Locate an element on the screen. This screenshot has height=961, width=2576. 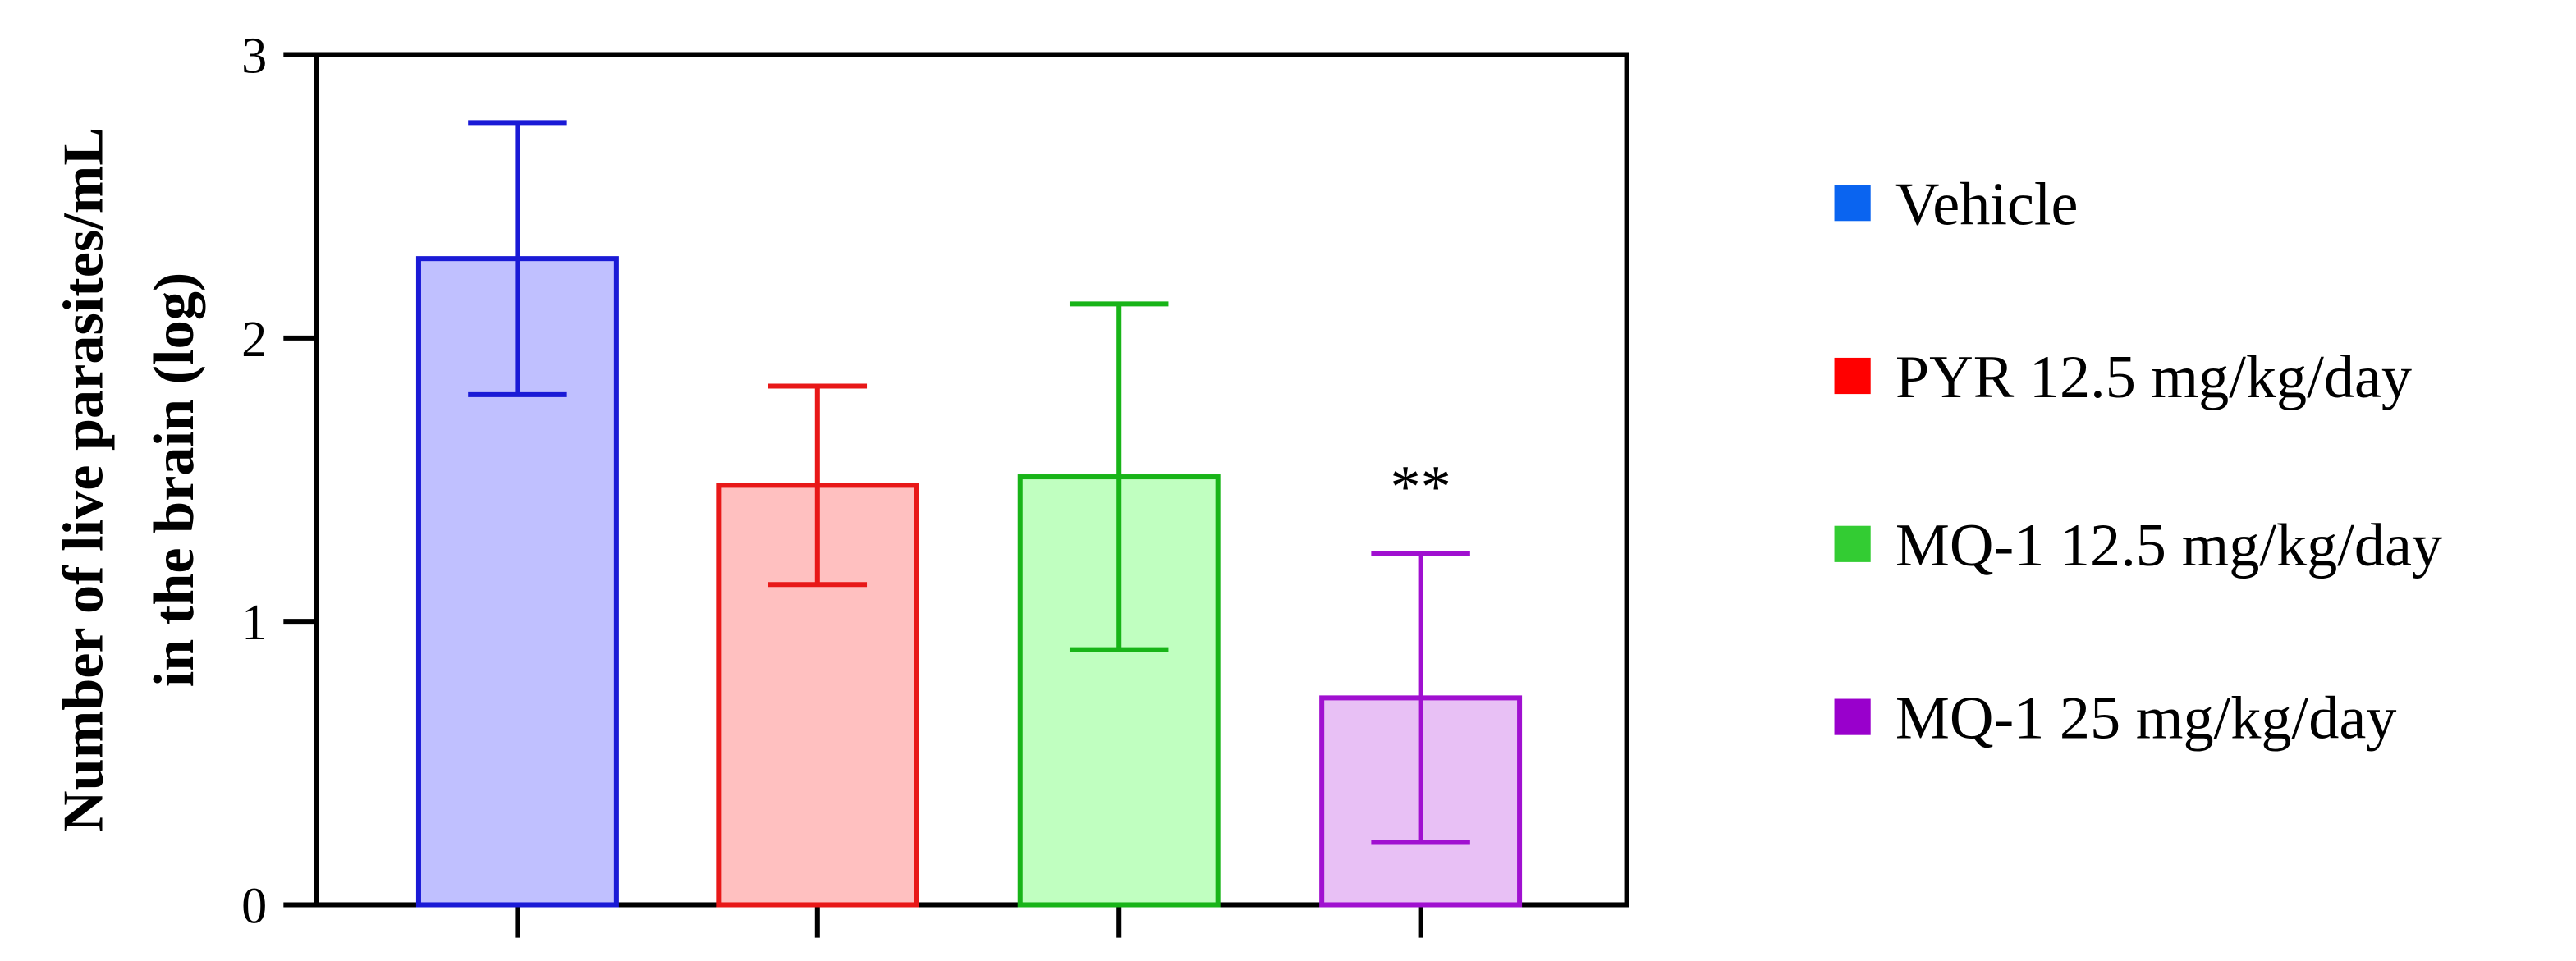
y-tick-label: 0 is located at coordinates (254, 907).